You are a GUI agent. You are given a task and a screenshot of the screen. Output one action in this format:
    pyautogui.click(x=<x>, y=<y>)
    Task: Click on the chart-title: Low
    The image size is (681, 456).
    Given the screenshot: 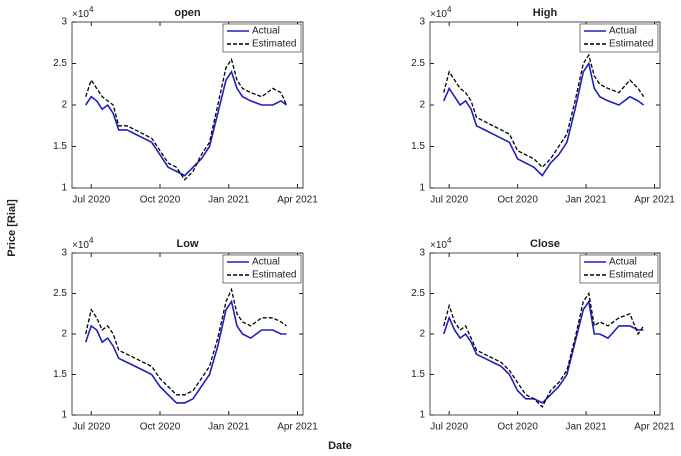 What is the action you would take?
    pyautogui.click(x=188, y=244)
    